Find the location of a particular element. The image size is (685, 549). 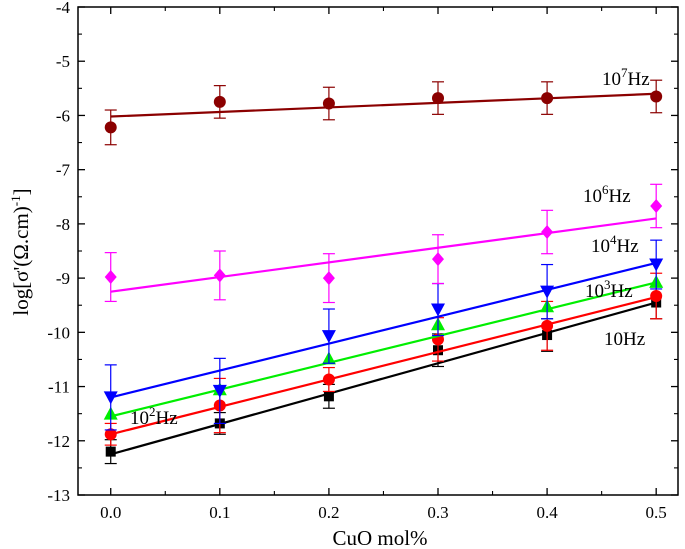

series-label-exp: 3 is located at coordinates (607, 284).